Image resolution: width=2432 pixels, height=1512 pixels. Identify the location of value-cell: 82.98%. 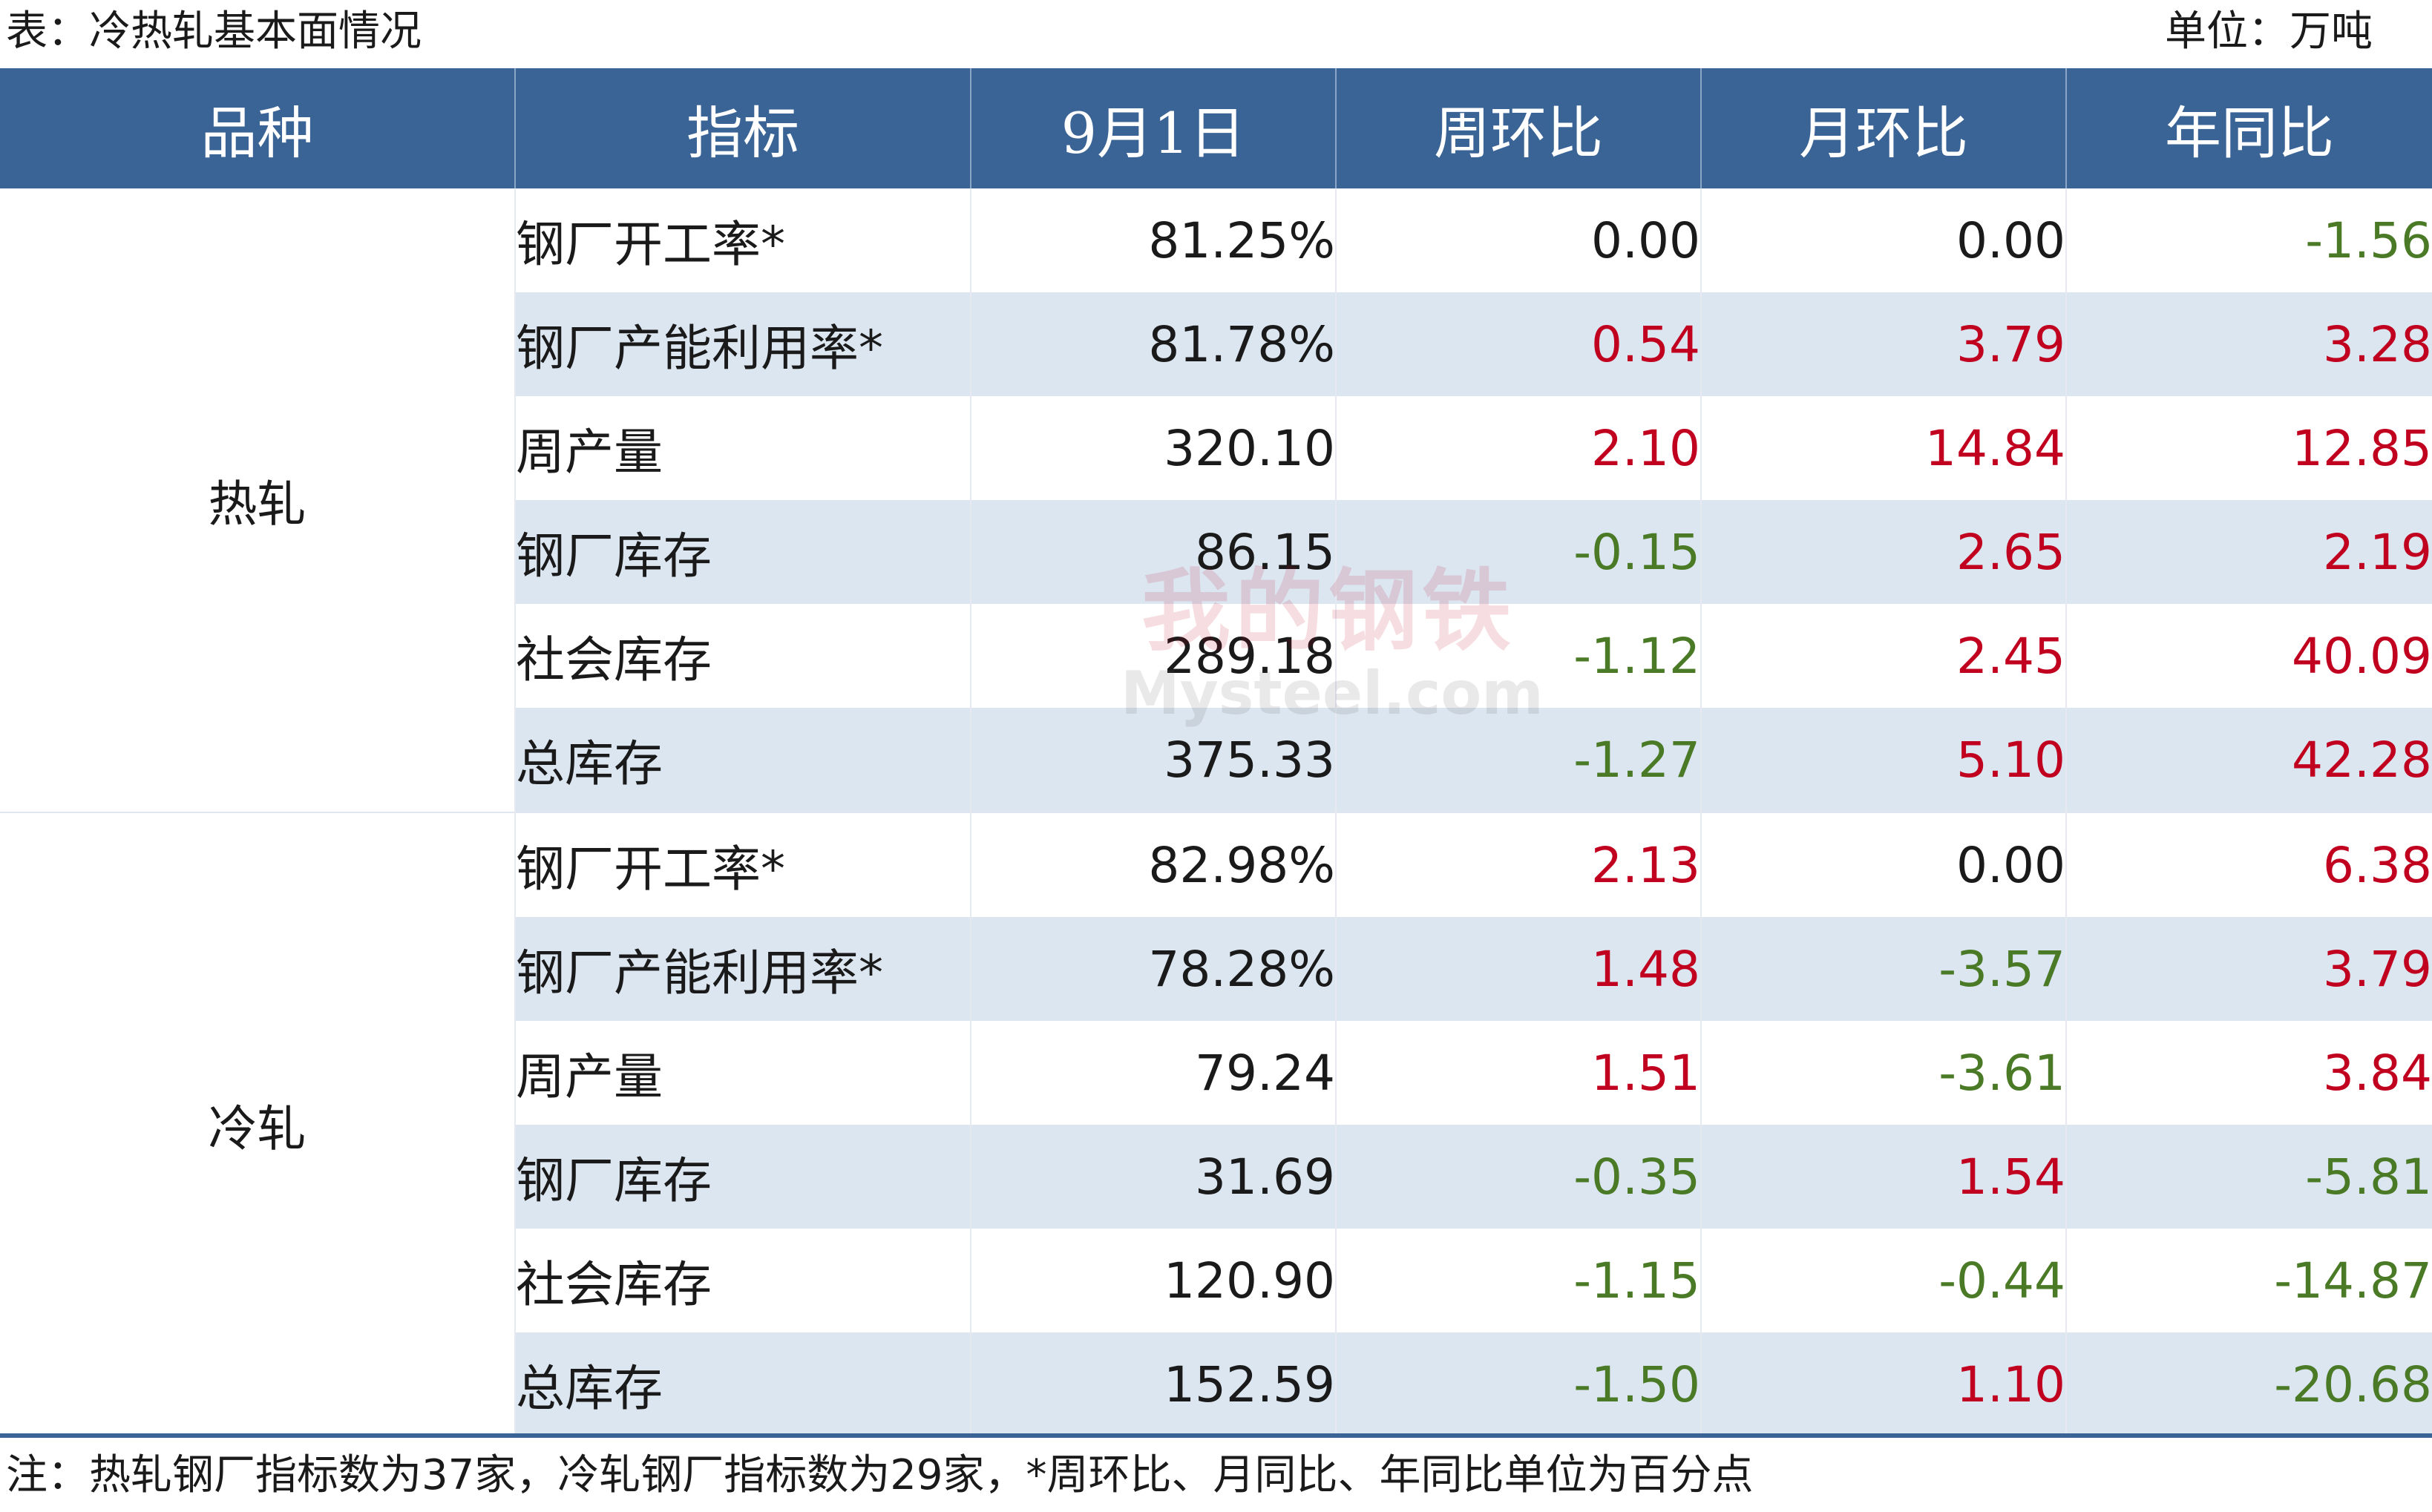
(1154, 865).